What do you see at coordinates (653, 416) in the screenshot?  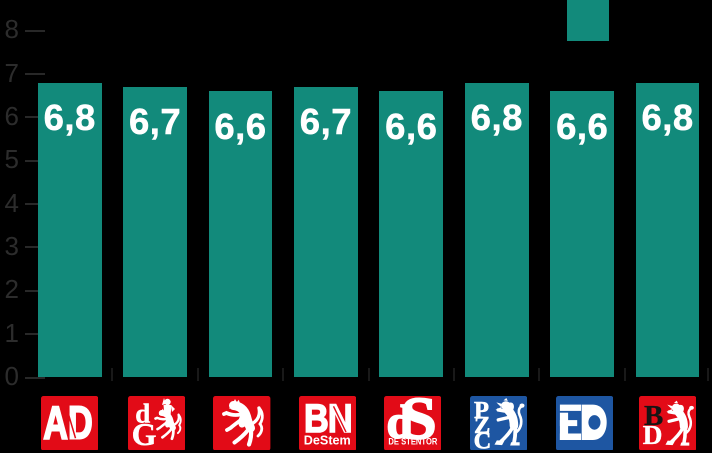 I see `svg-text: B` at bounding box center [653, 416].